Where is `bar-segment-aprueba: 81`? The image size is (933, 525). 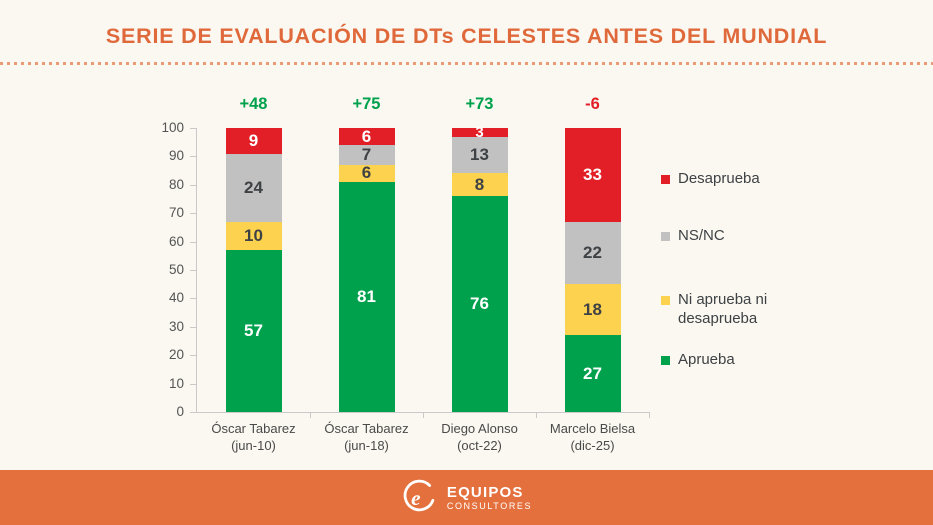 bar-segment-aprueba: 81 is located at coordinates (366, 296).